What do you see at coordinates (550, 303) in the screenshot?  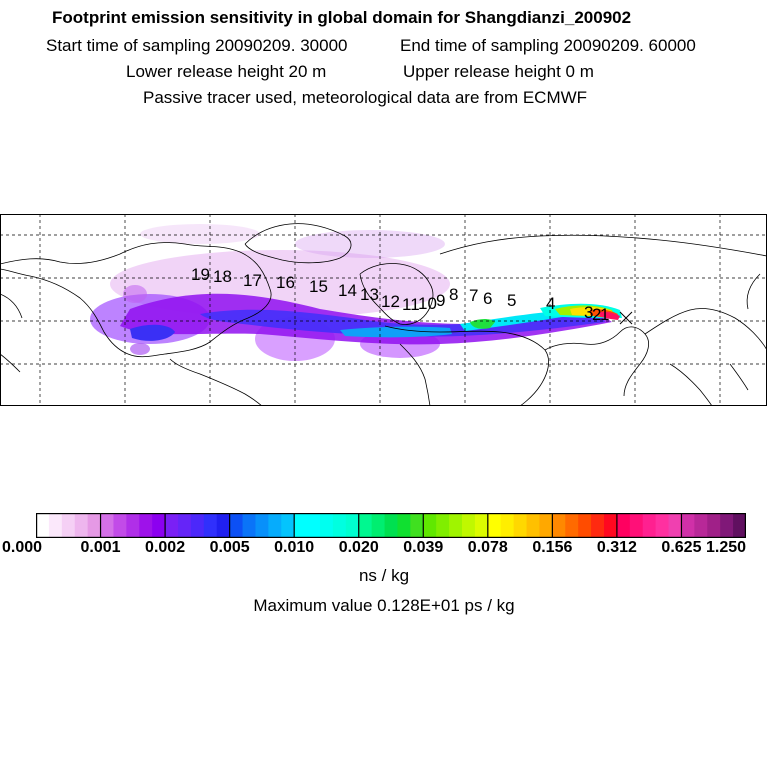 I see `trajectory-label: 4` at bounding box center [550, 303].